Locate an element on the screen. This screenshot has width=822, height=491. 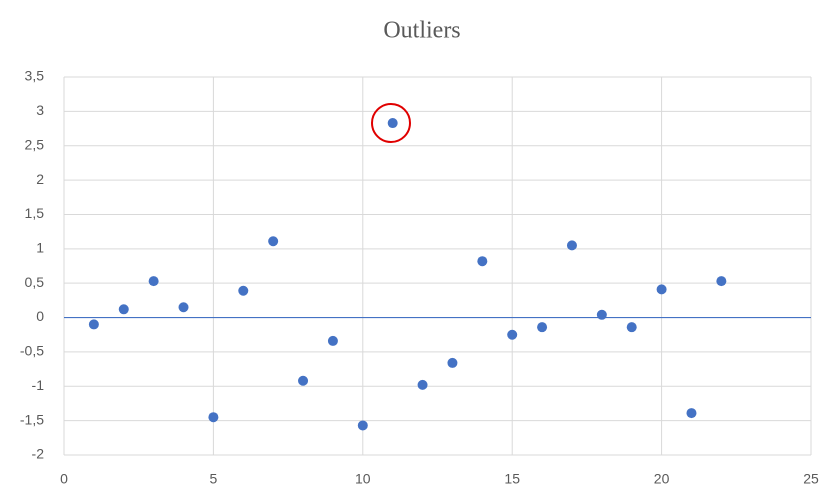
y-tick-label: -1,5 is located at coordinates (32, 419).